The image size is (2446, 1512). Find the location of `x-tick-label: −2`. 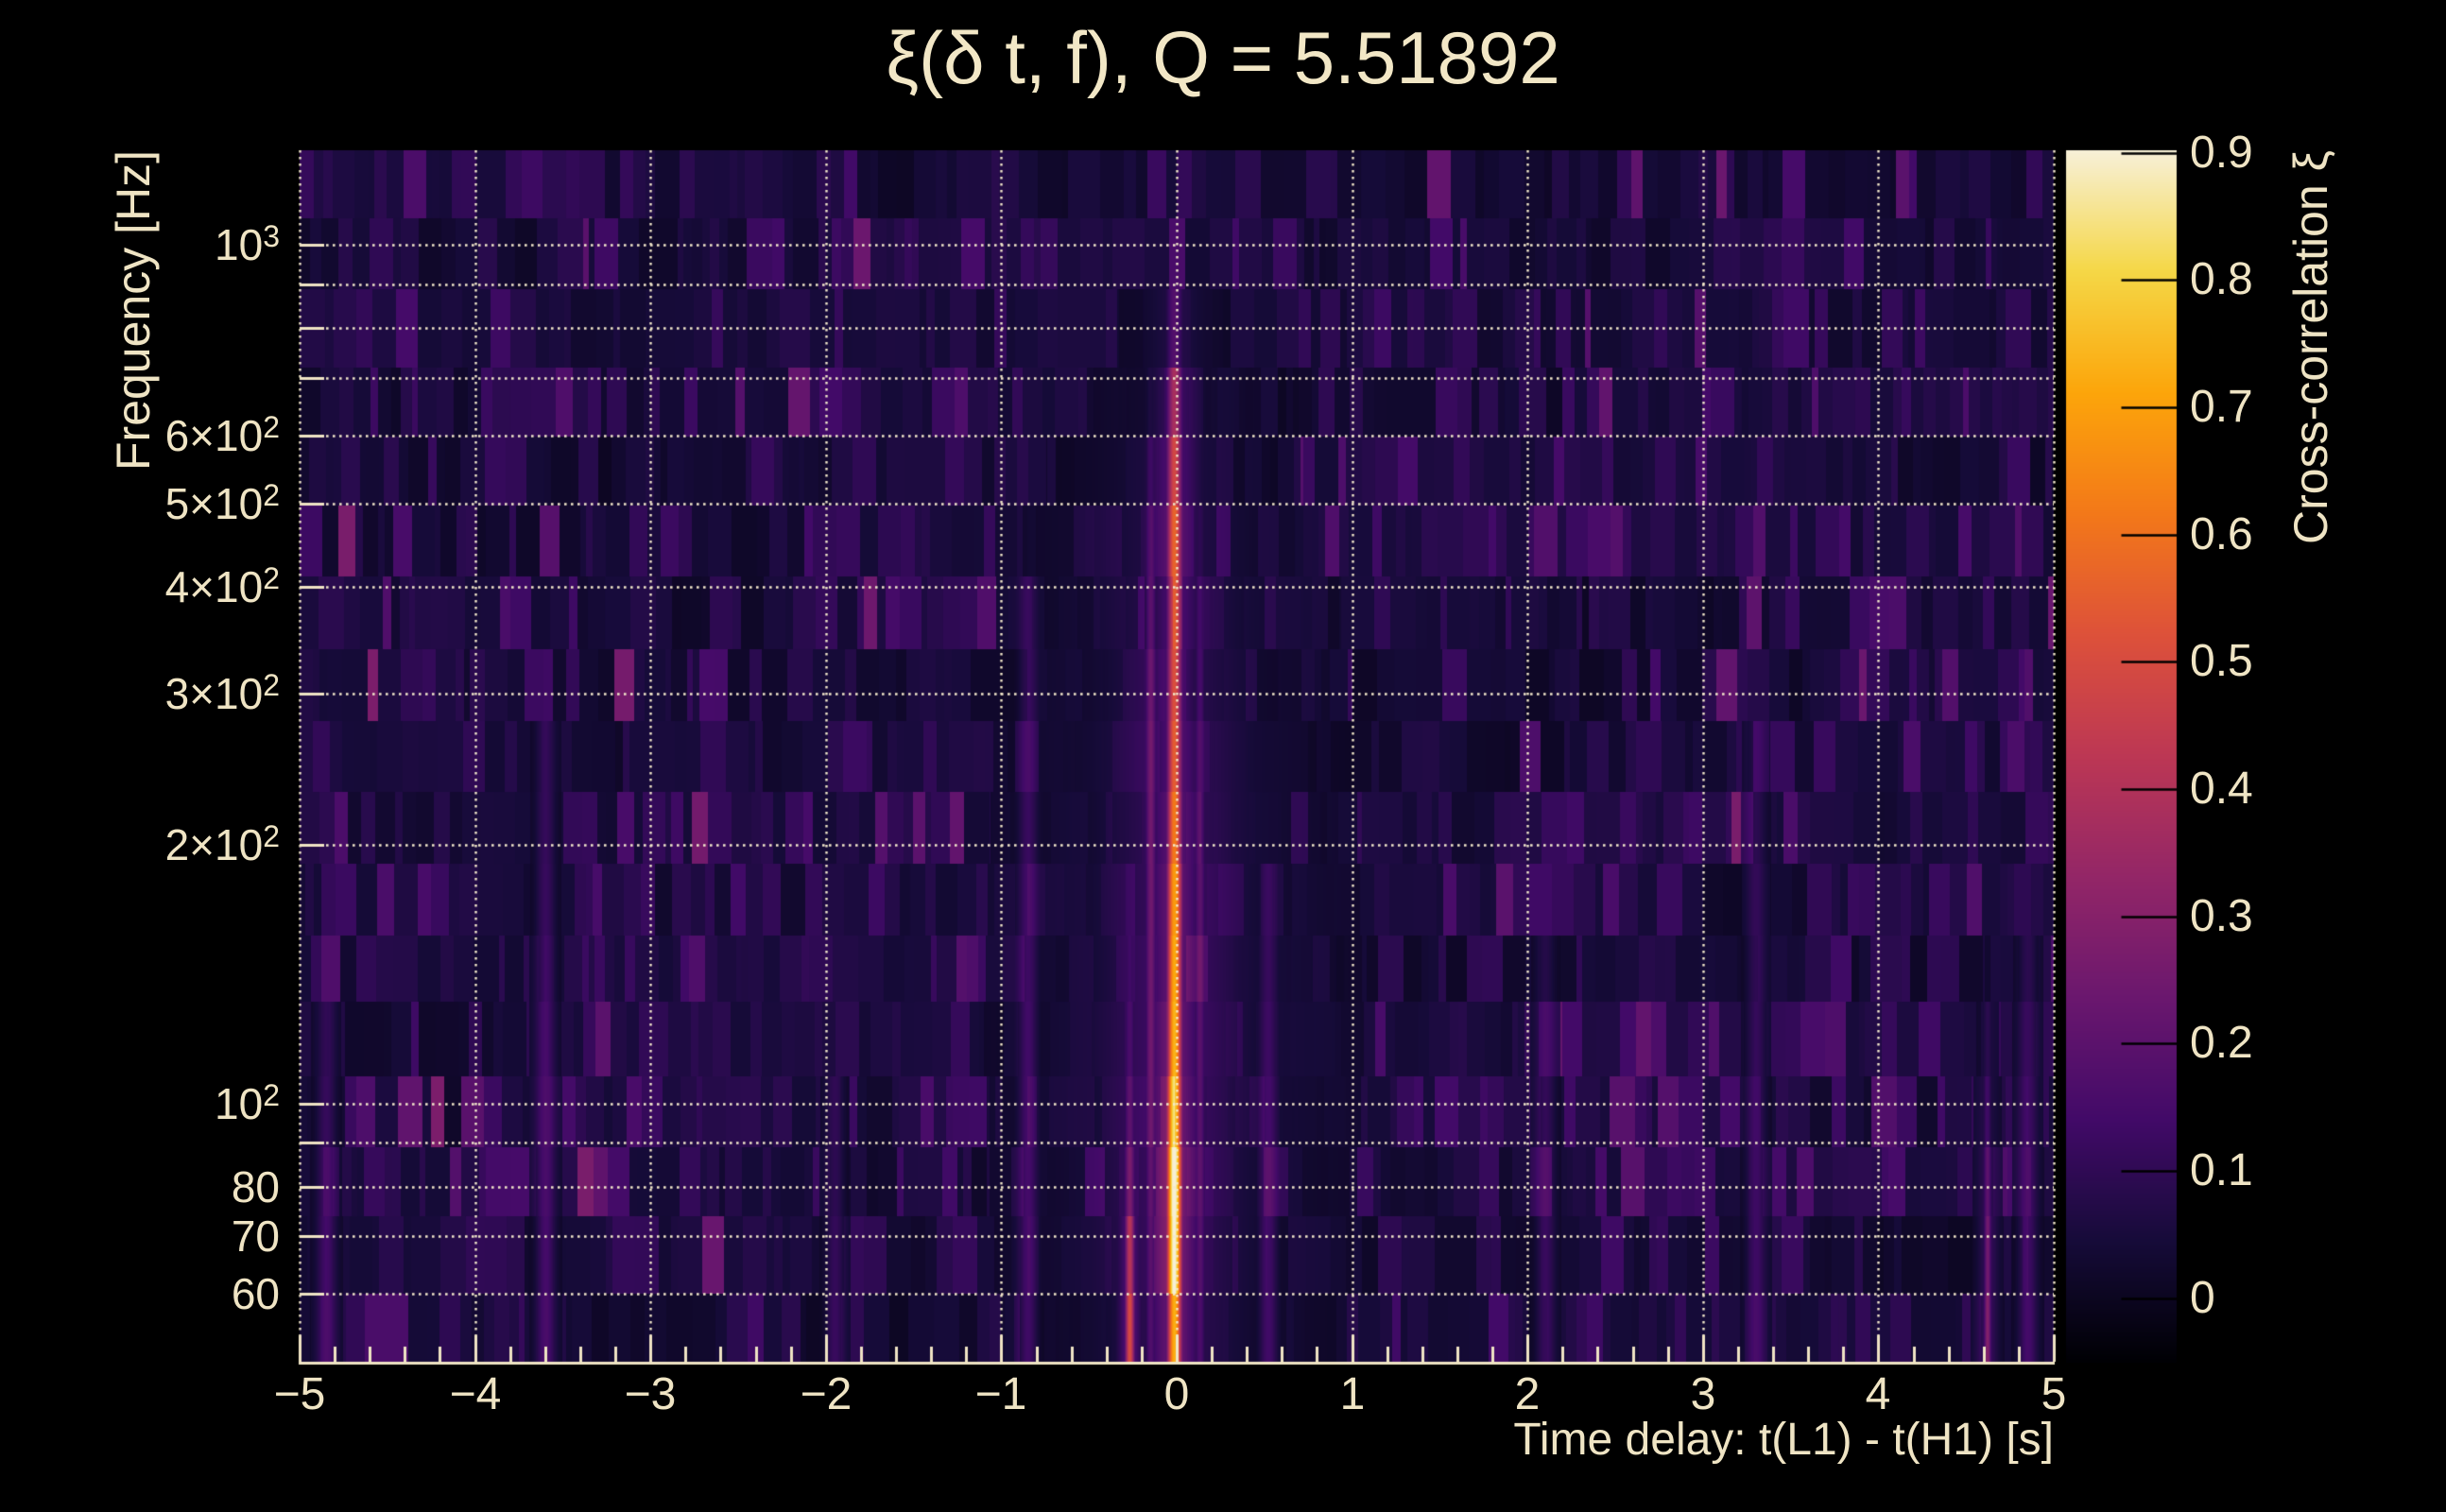

x-tick-label: −2 is located at coordinates (826, 1394).